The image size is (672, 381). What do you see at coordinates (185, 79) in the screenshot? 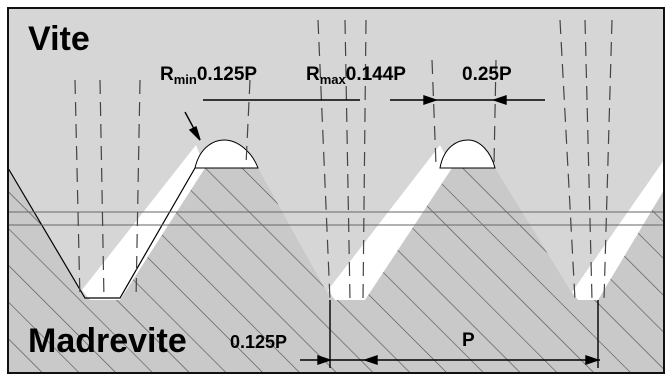
I see `r-min-sub: min` at bounding box center [185, 79].